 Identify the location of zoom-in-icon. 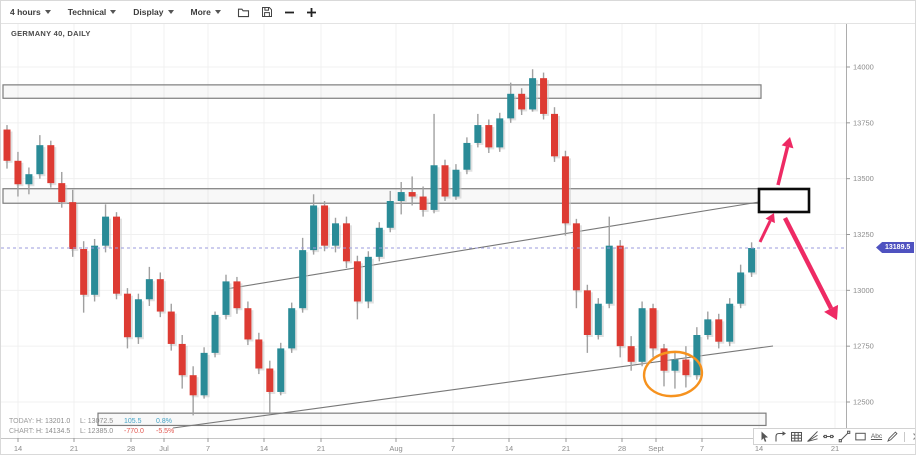
(311, 12).